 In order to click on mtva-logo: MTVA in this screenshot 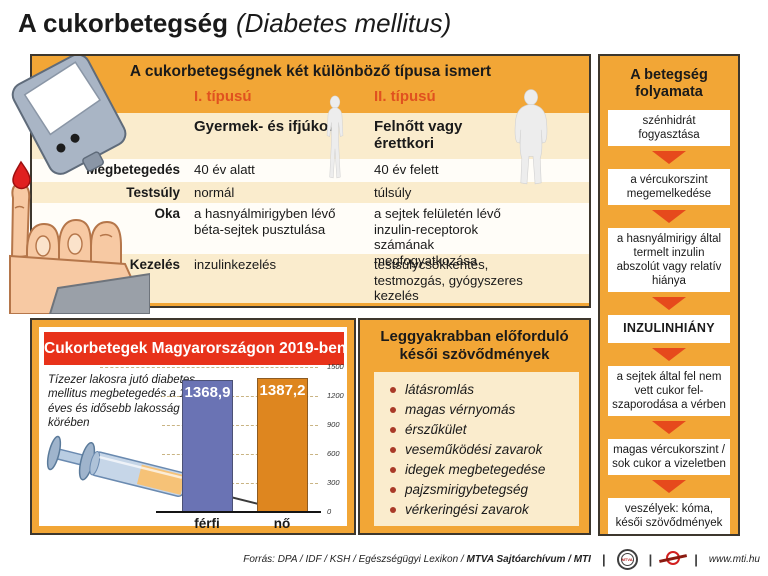, I will do `click(627, 559)`.